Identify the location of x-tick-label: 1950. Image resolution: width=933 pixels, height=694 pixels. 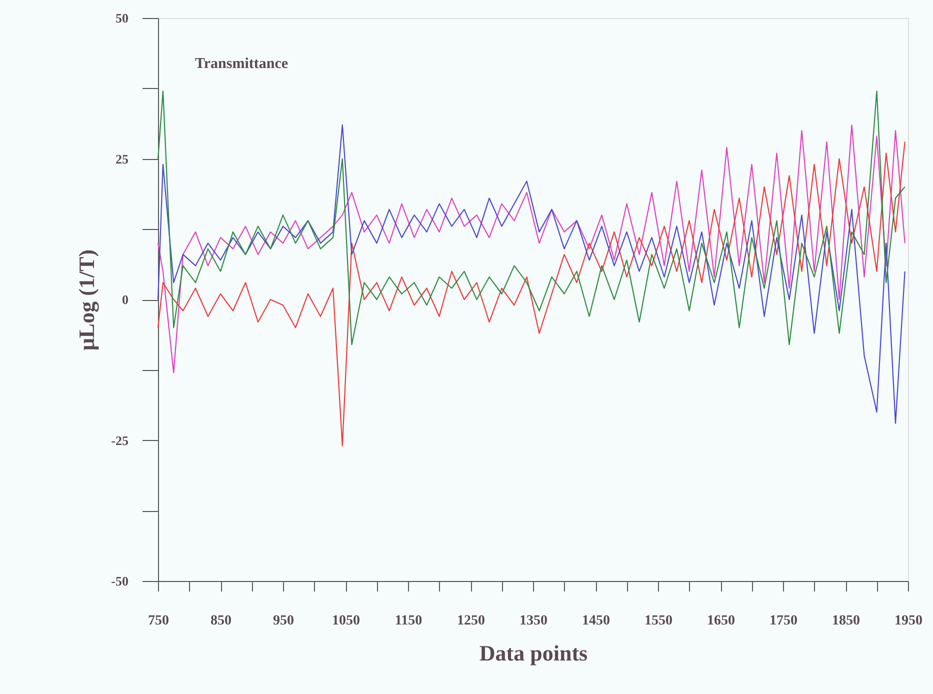
(908, 621).